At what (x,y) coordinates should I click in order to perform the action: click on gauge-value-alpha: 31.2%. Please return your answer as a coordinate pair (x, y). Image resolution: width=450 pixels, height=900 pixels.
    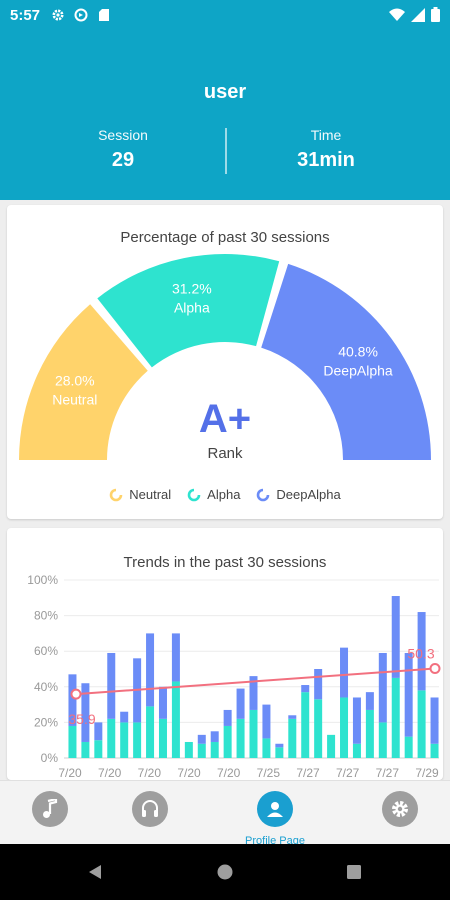
    Looking at the image, I should click on (192, 288).